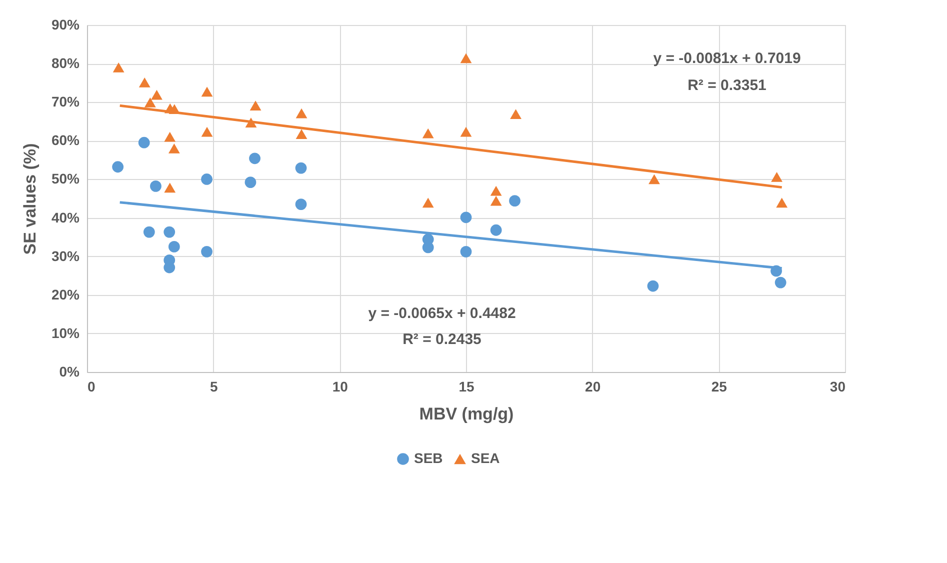 This screenshot has height=563, width=947. Describe the element at coordinates (442, 313) in the screenshot. I see `annotation: y = -0.0065x + 0.4482` at that location.